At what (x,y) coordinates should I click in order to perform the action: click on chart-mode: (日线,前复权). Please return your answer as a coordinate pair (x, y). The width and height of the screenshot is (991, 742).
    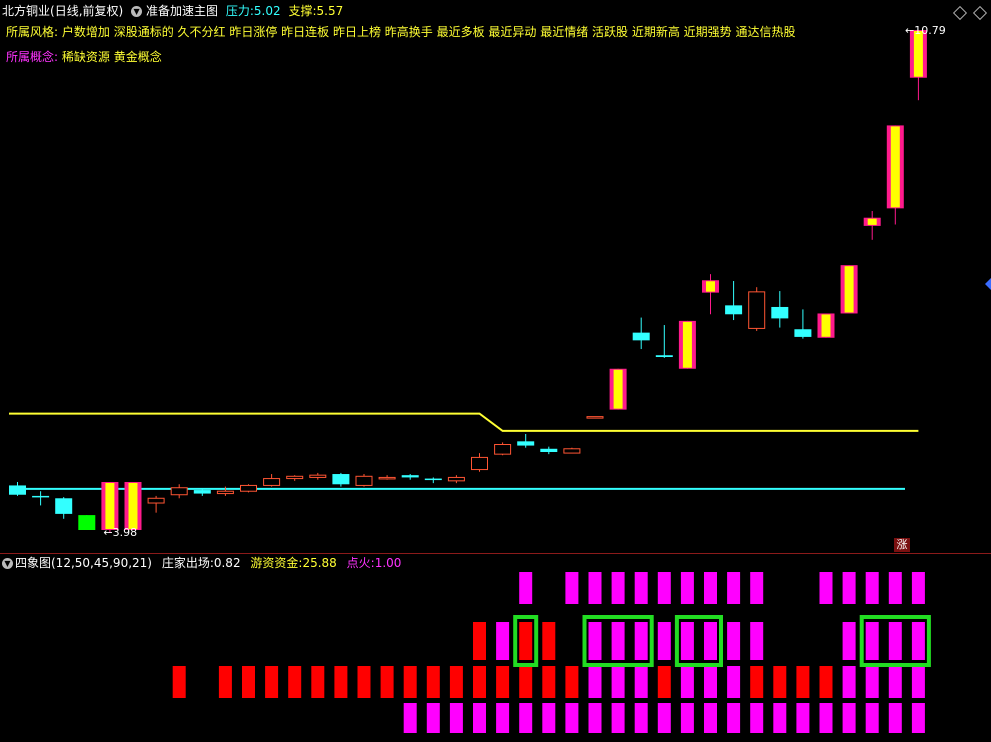
    Looking at the image, I should click on (87, 11).